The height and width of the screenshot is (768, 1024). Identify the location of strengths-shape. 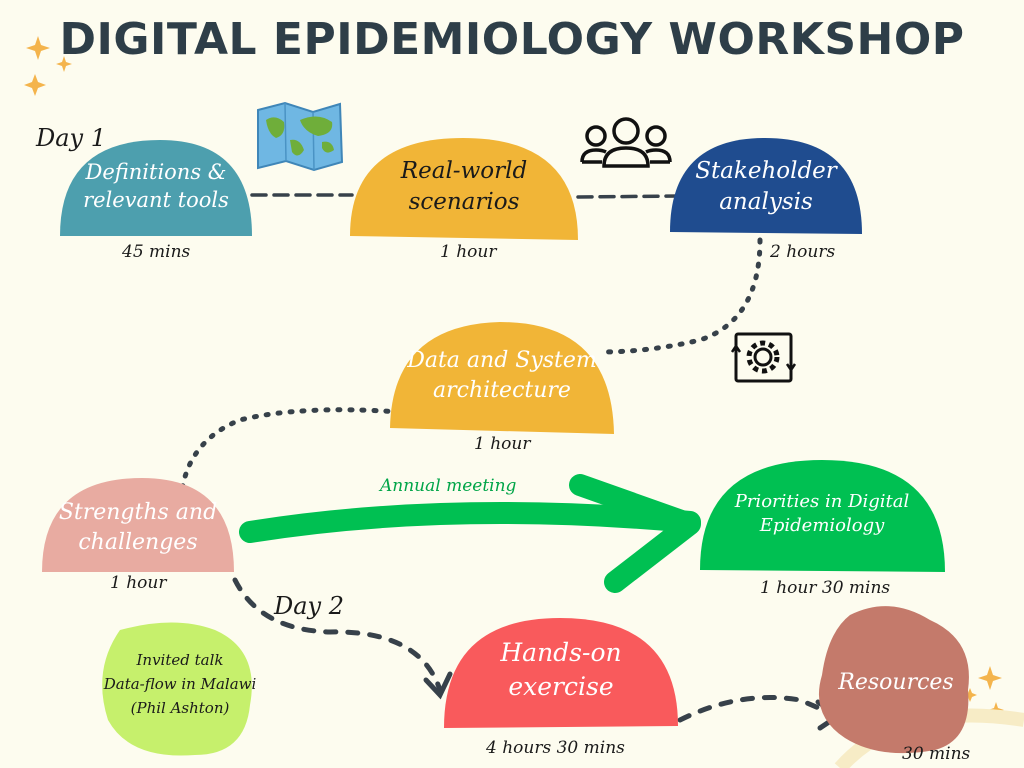
(138, 525).